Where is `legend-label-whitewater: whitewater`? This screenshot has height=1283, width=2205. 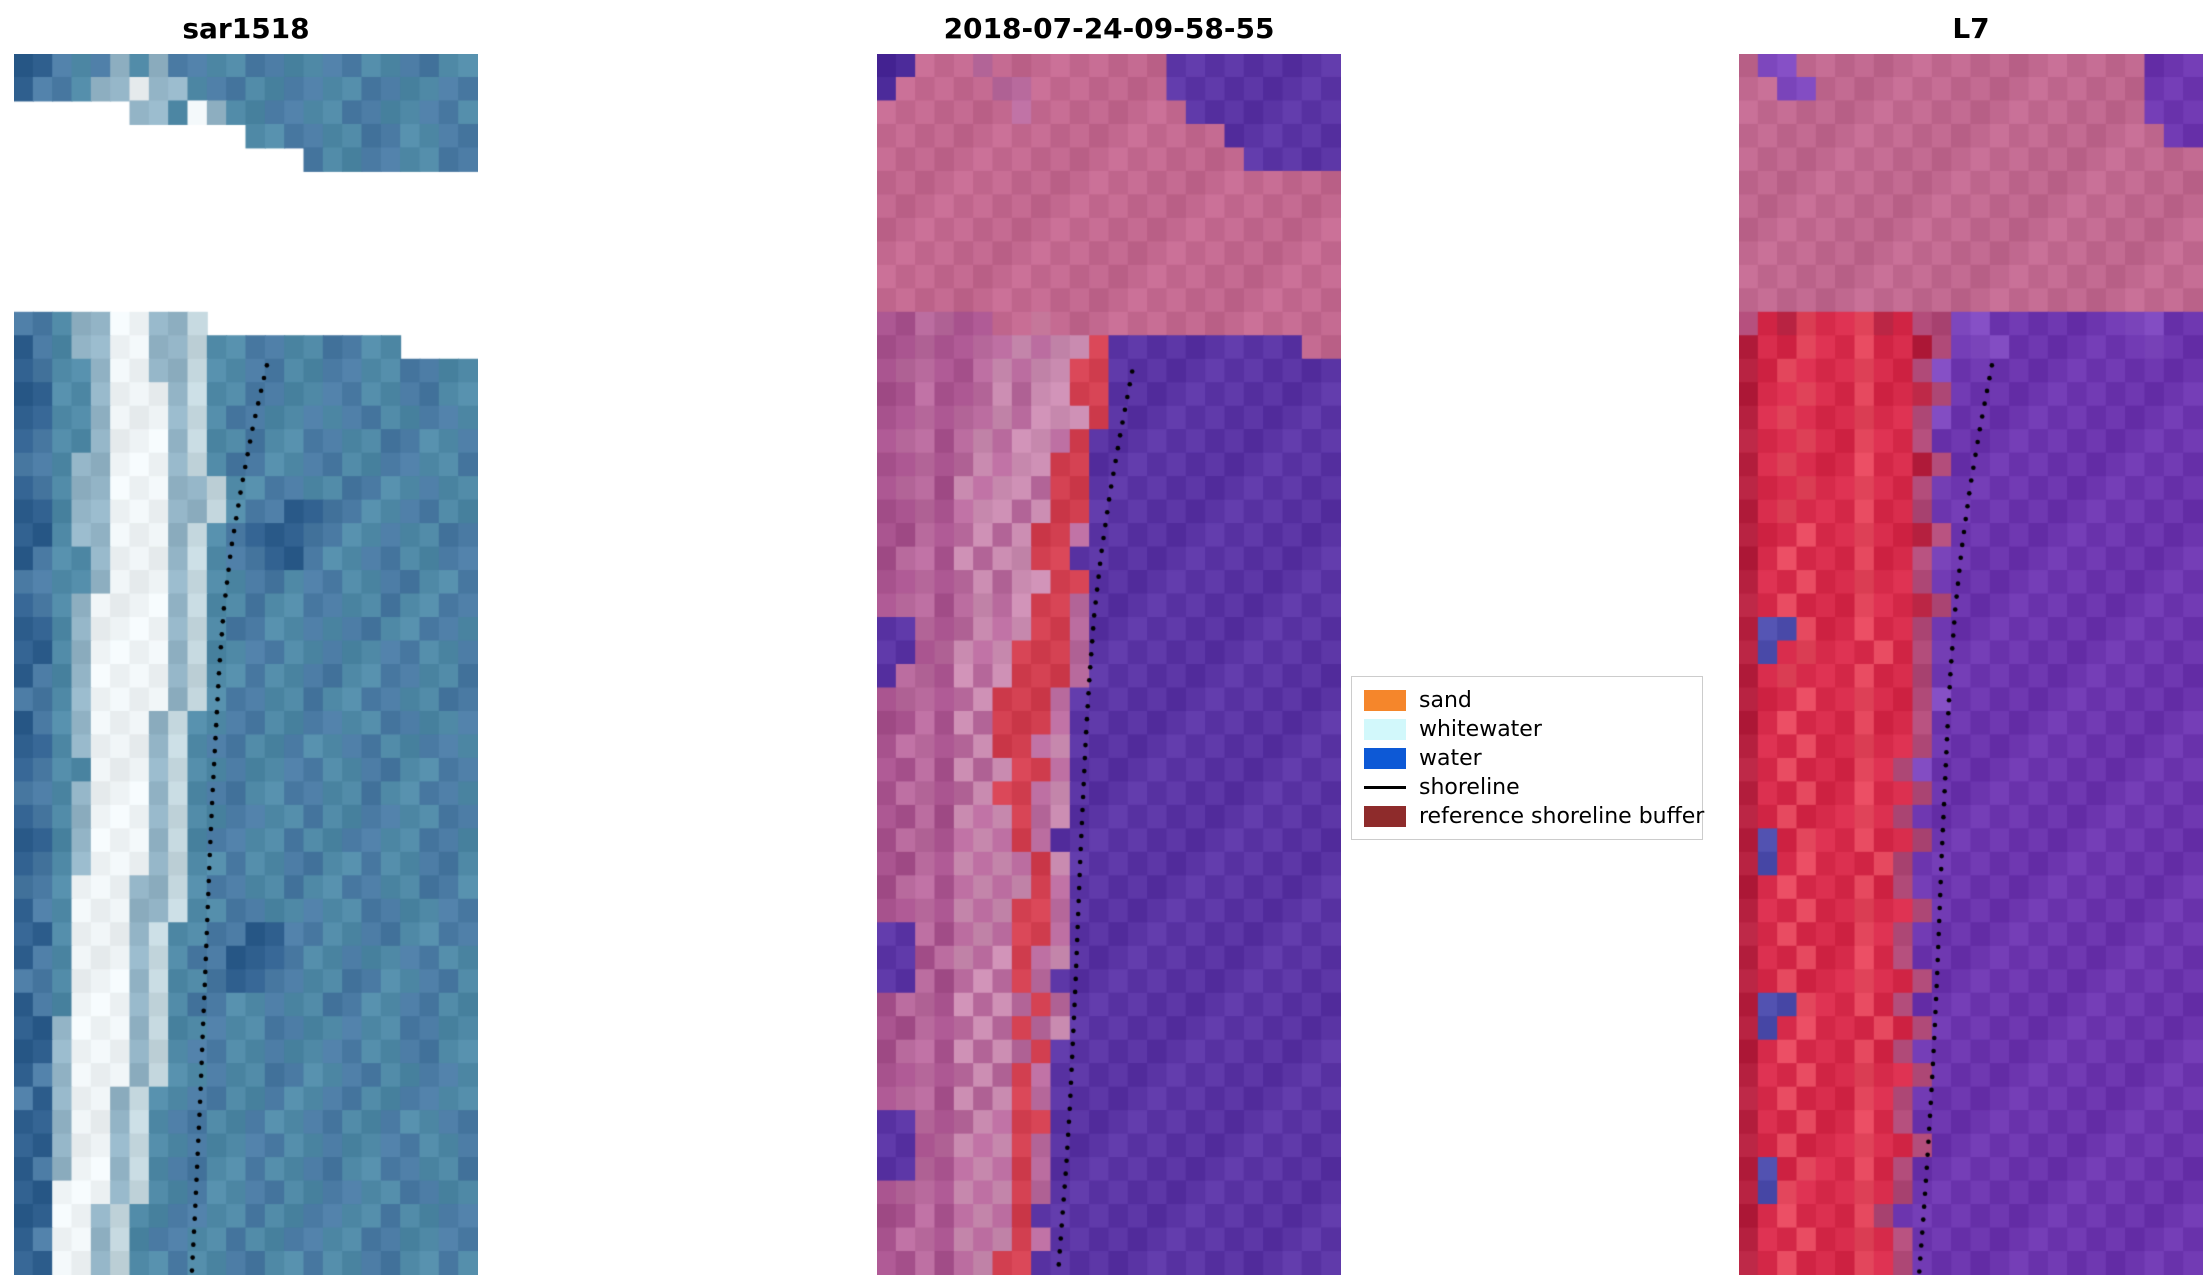 legend-label-whitewater: whitewater is located at coordinates (1480, 729).